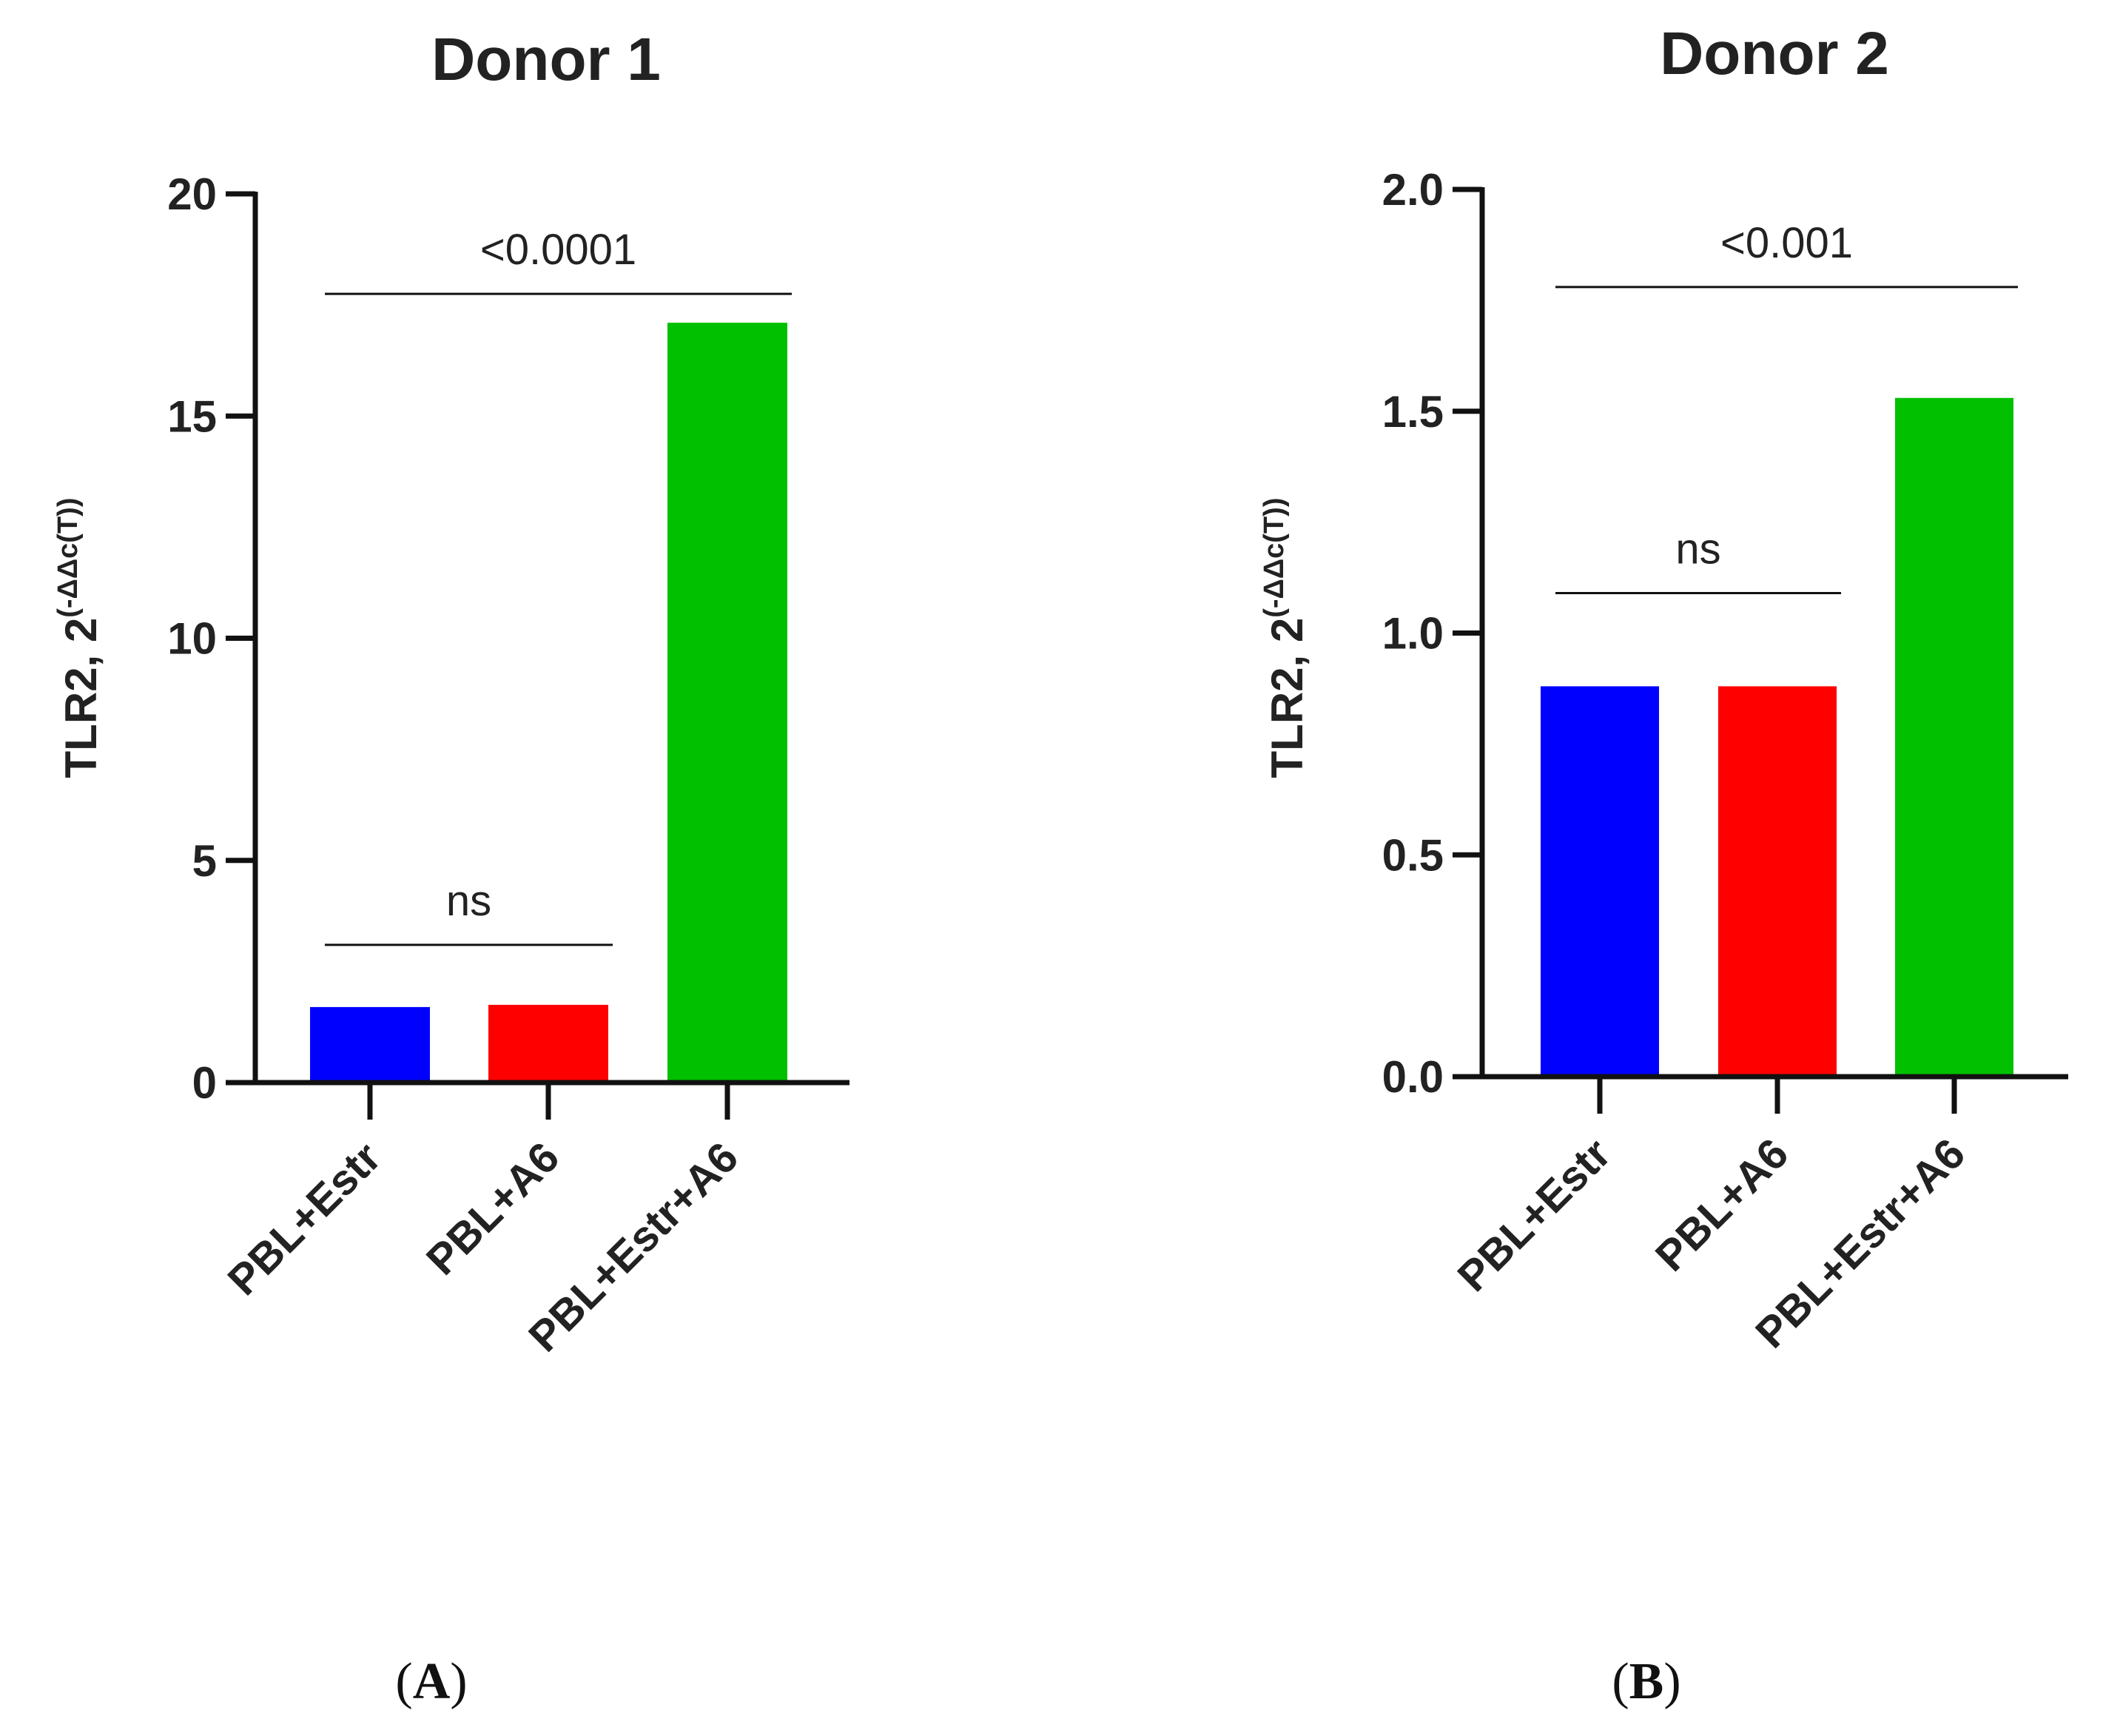 The image size is (2103, 1736). Describe the element at coordinates (1786, 243) in the screenshot. I see `significance-label: <0.001` at that location.